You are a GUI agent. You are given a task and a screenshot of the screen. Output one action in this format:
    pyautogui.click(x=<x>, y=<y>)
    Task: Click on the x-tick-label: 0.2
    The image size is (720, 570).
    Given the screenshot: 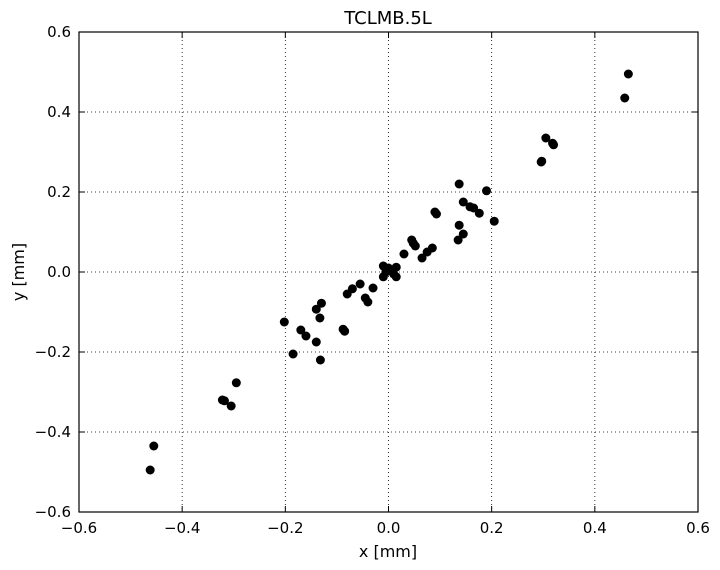 What is the action you would take?
    pyautogui.click(x=492, y=528)
    